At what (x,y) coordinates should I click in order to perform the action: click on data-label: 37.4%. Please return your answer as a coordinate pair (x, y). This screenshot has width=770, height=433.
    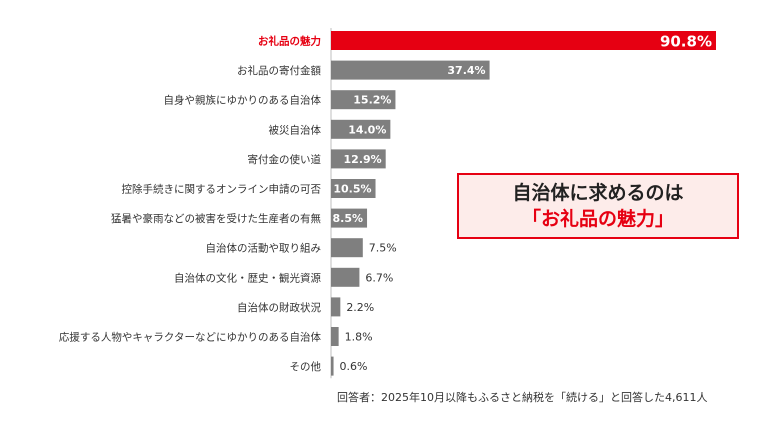
    Looking at the image, I should click on (466, 70).